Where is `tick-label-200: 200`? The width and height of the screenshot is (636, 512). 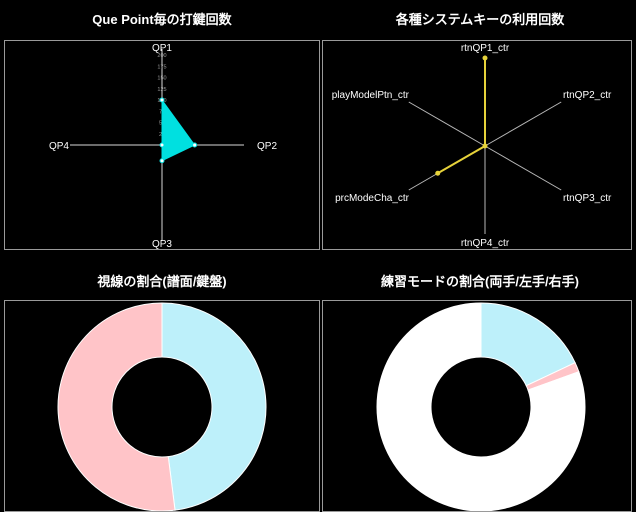 tick-label-200: 200 is located at coordinates (161, 56).